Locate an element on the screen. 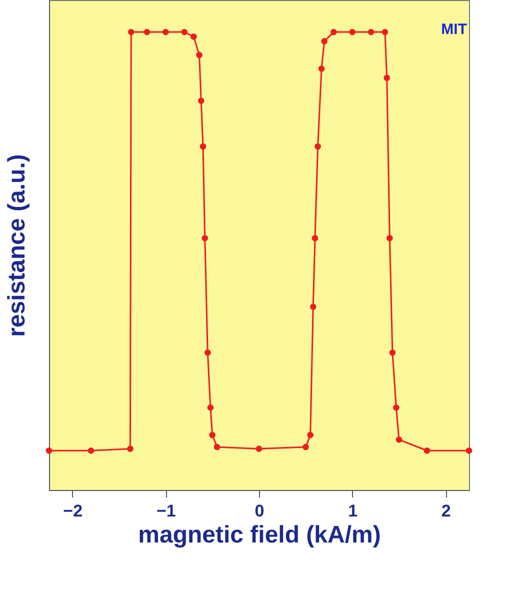  x-tick-label: −2 is located at coordinates (73, 511).